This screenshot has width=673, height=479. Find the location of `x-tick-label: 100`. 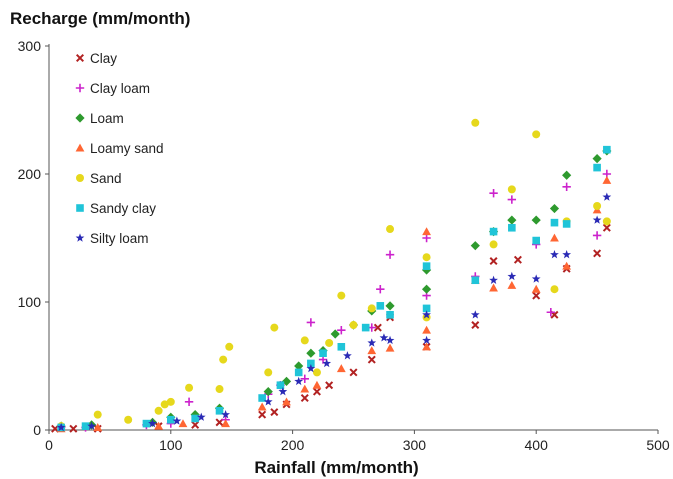

x-tick-label: 100 is located at coordinates (171, 445).